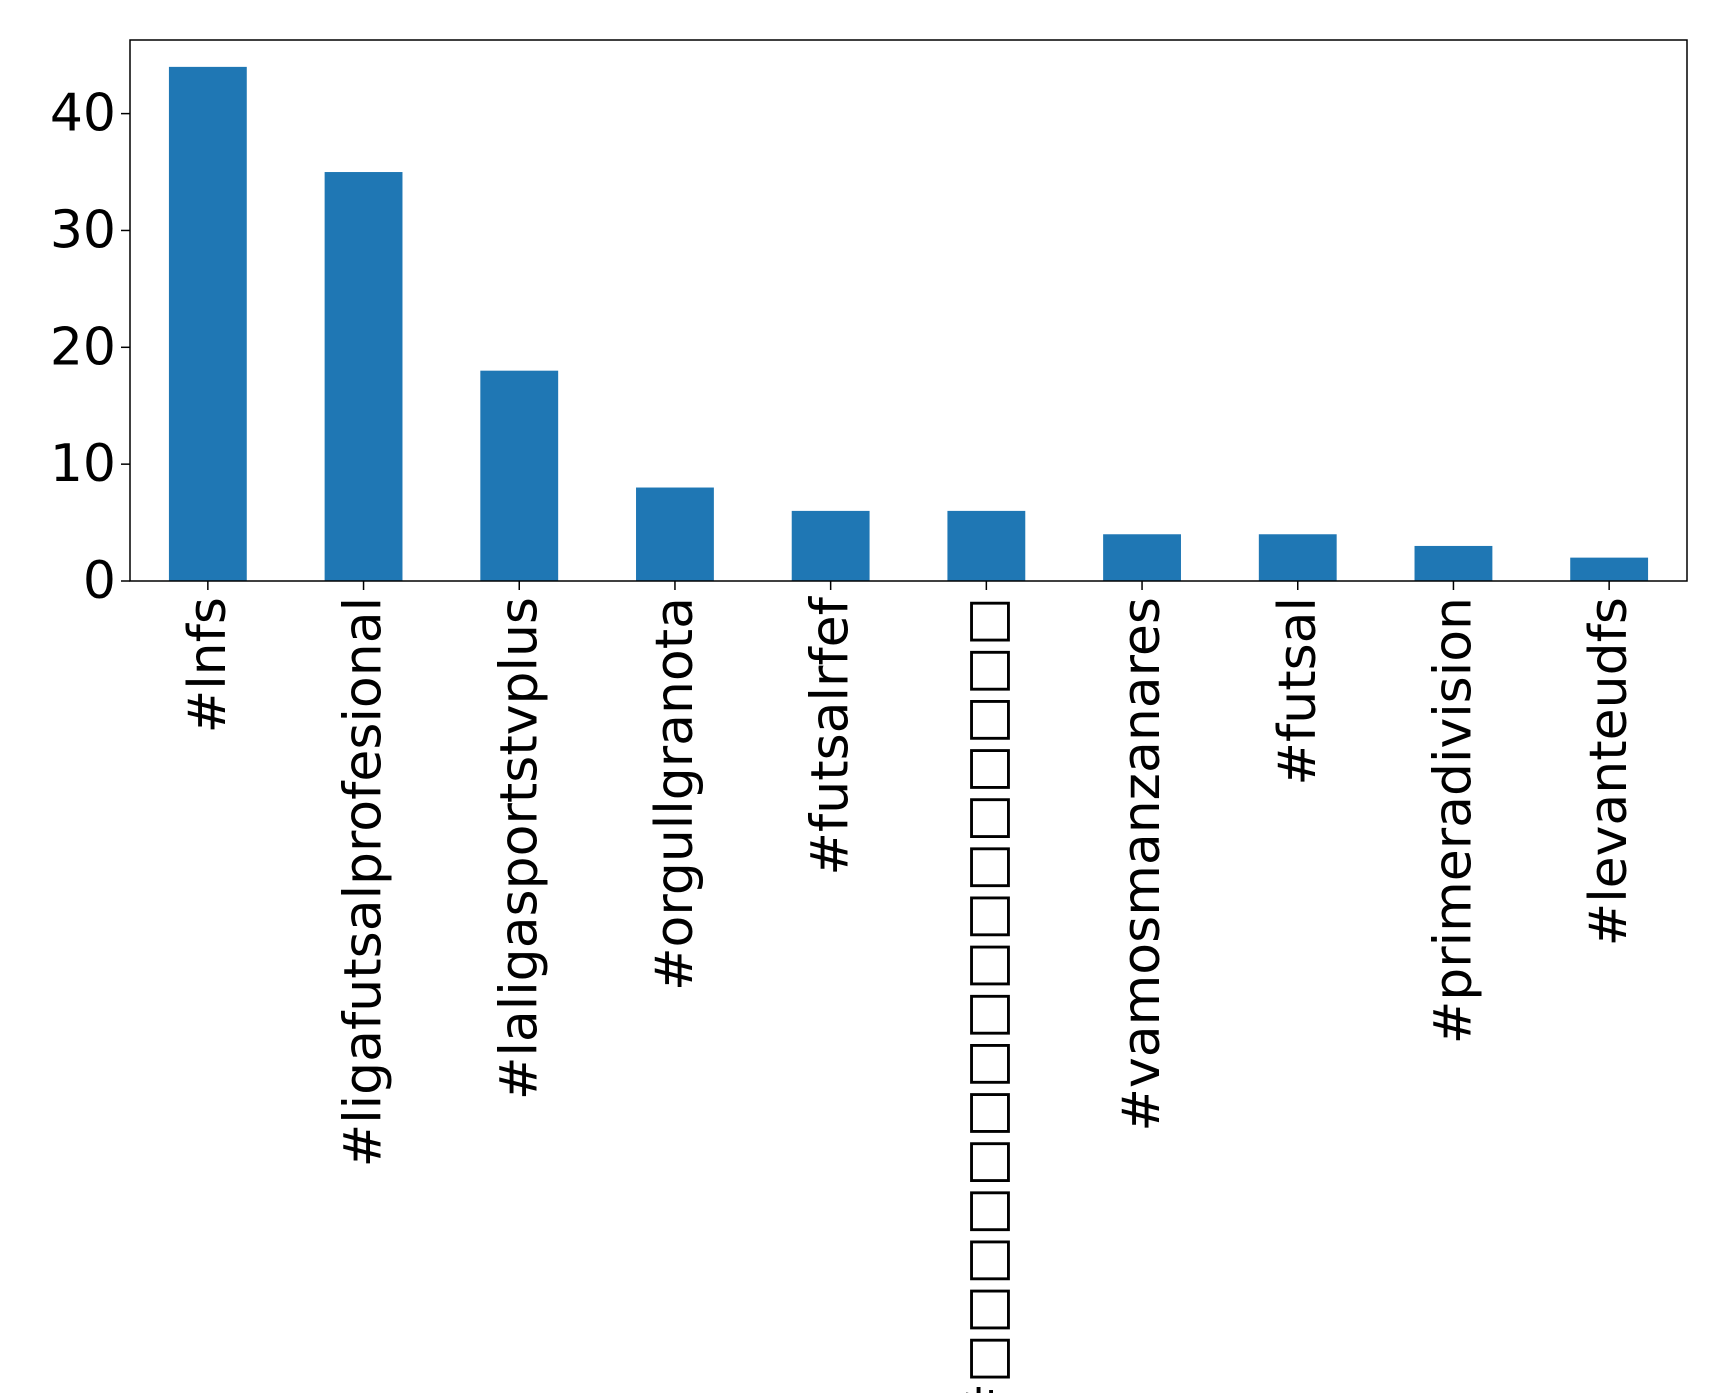  Describe the element at coordinates (1298, 691) in the screenshot. I see `x-tick-label: #futsal` at that location.